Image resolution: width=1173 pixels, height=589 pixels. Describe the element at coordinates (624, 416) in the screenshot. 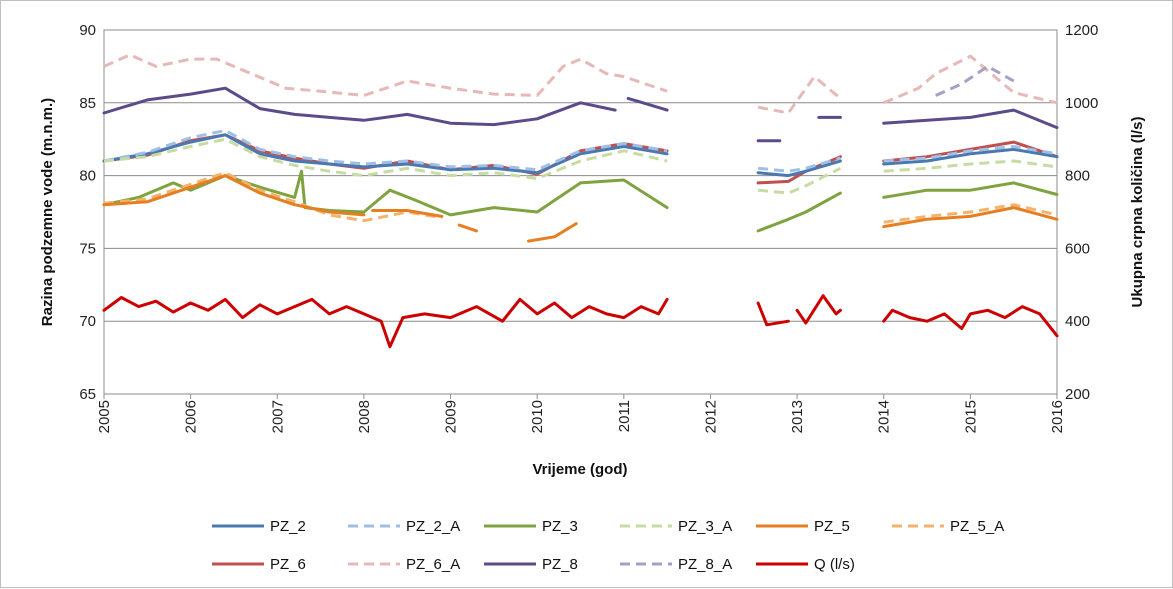

I see `x-tick-label: 2011` at that location.